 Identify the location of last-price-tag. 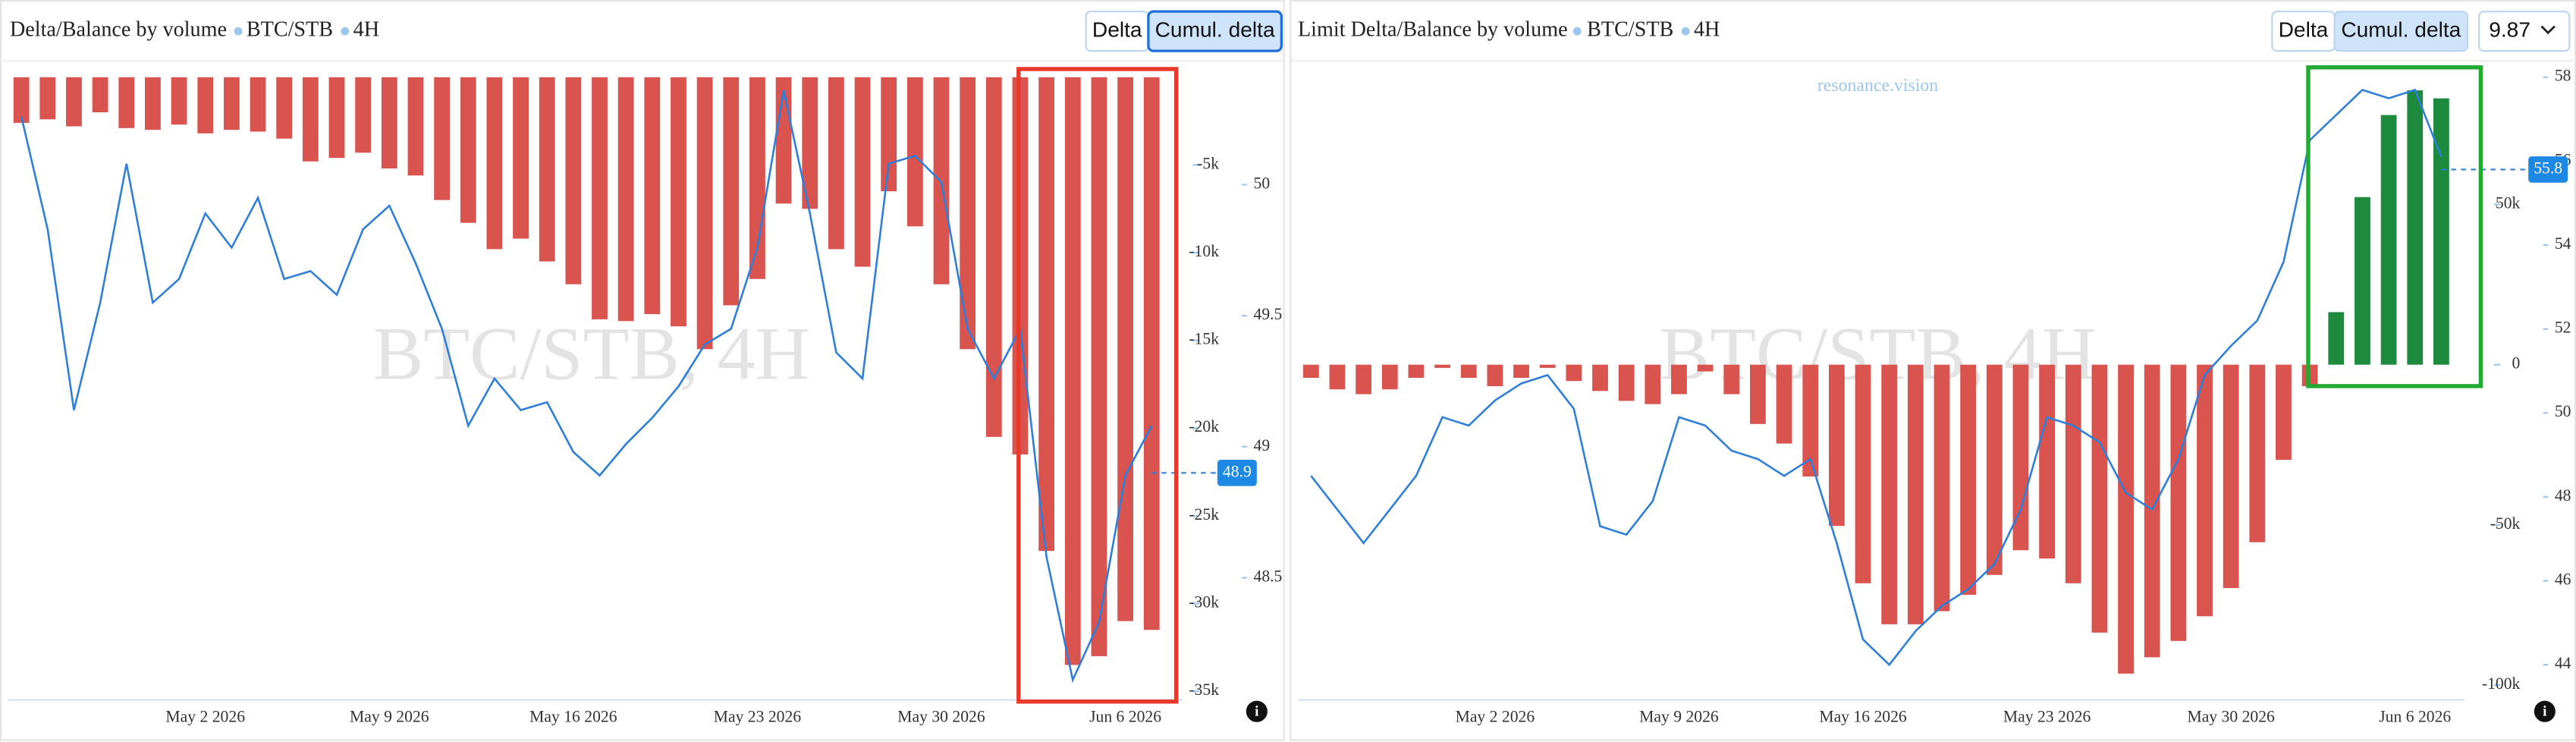
(1237, 473).